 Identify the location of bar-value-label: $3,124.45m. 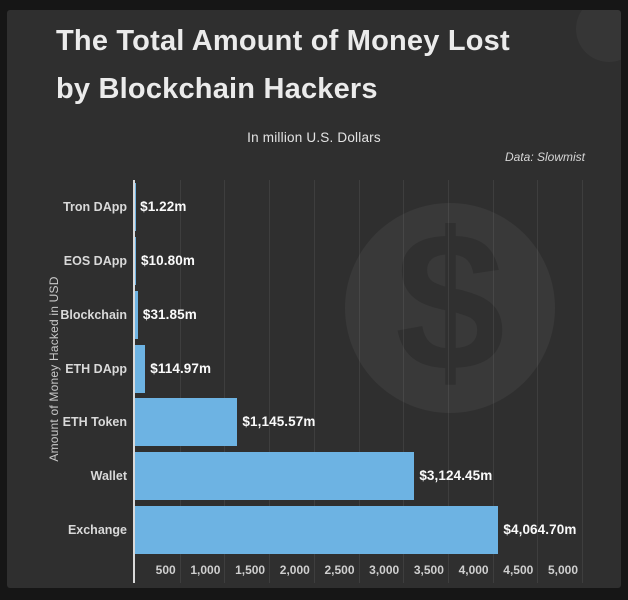
(456, 476).